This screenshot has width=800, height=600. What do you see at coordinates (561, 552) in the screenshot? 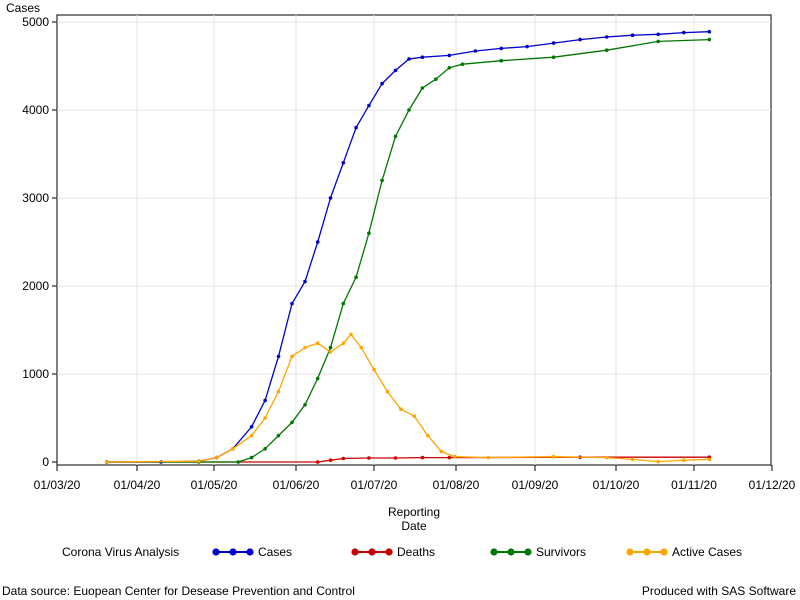
I see `legend-label: Survivors` at bounding box center [561, 552].